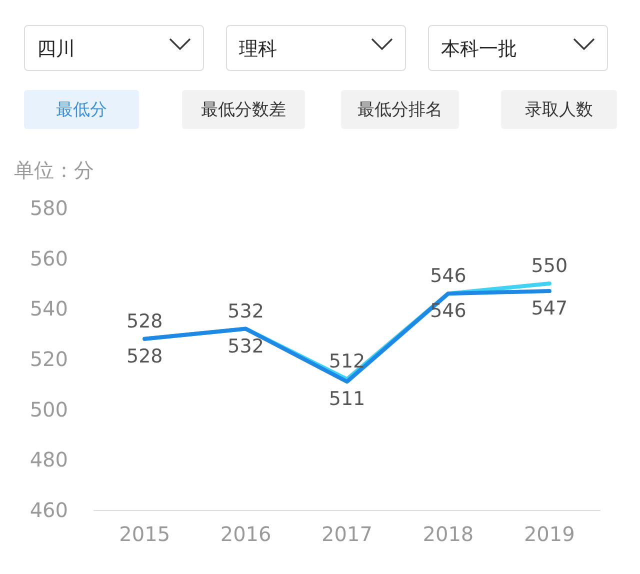 The height and width of the screenshot is (574, 640). What do you see at coordinates (549, 266) in the screenshot?
I see `data-label: 550` at bounding box center [549, 266].